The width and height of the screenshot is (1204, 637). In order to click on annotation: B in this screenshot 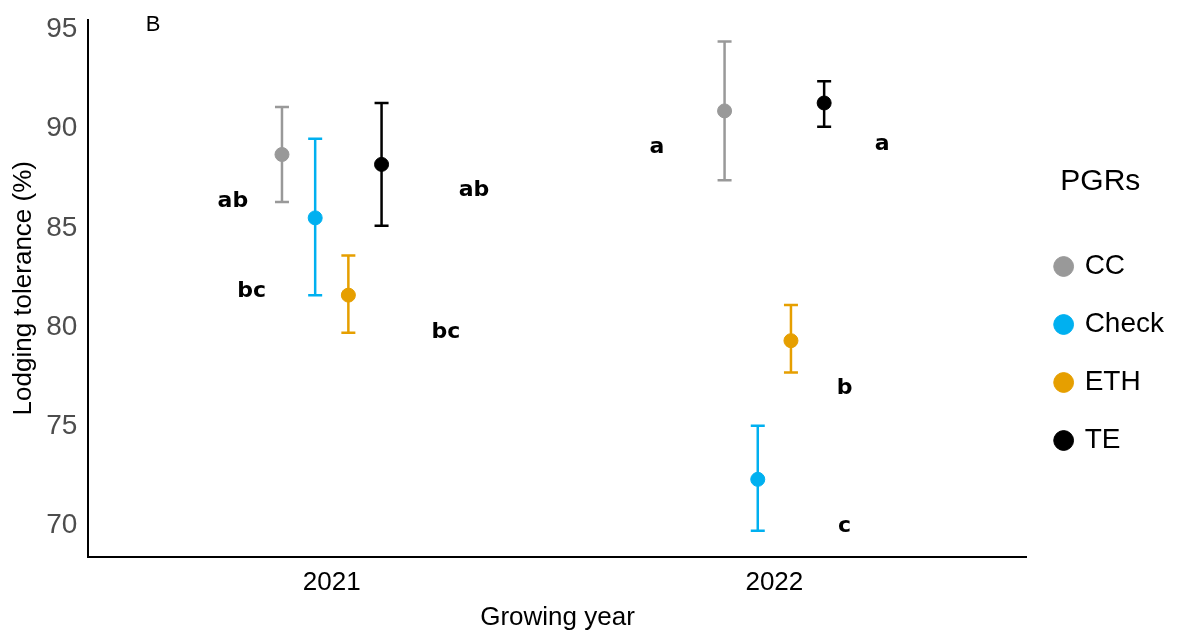, I will do `click(153, 24)`.